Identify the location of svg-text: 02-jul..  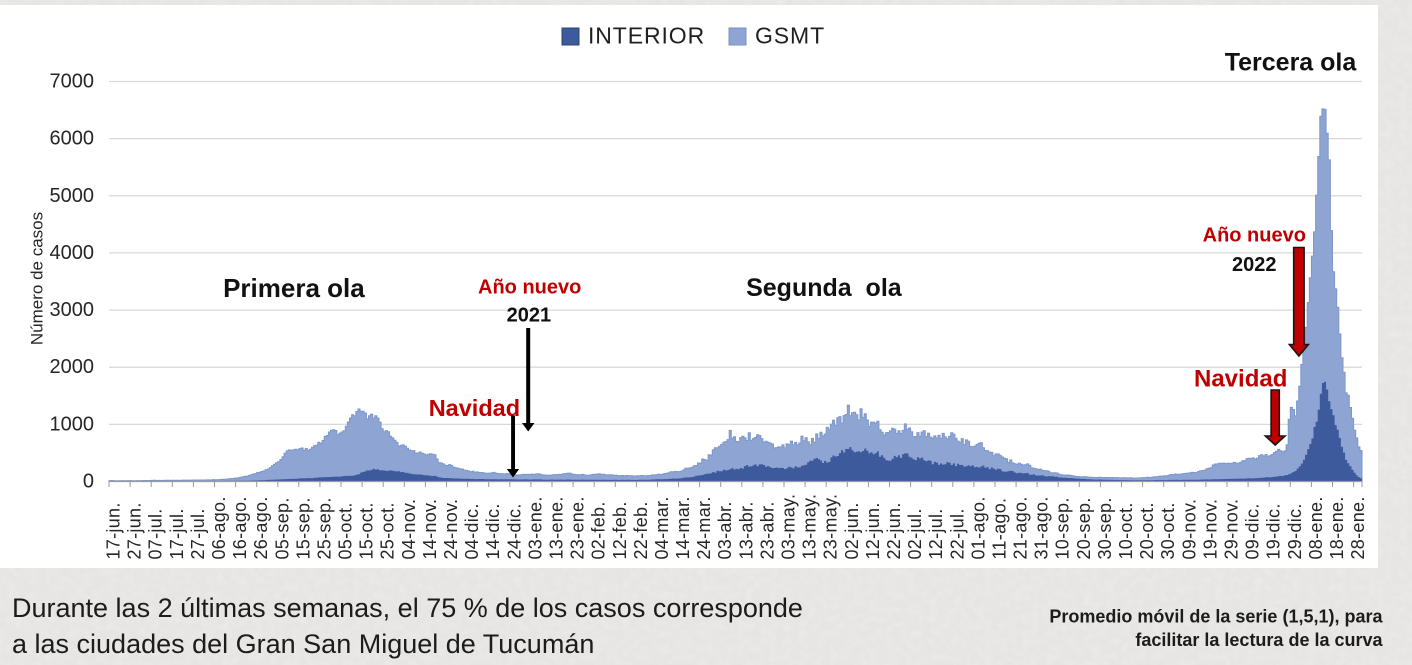
(915, 533).